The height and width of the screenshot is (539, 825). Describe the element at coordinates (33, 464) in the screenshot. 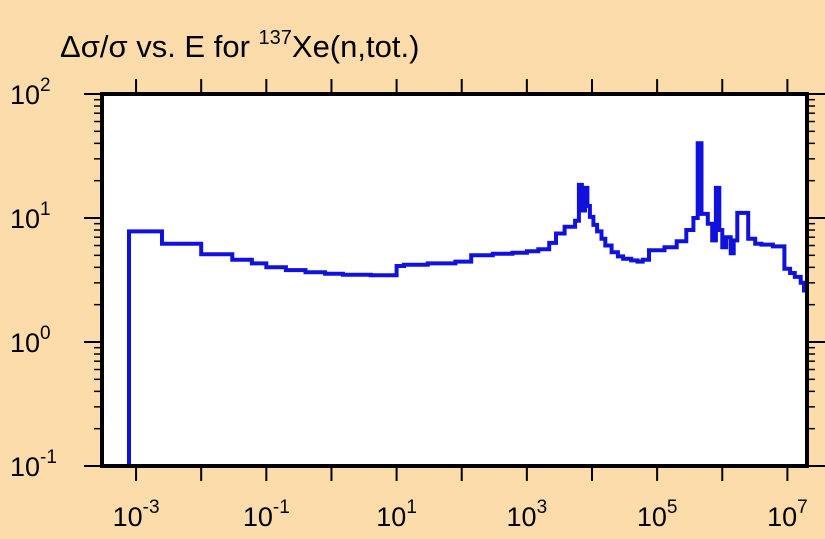

I see `y-tick-label: 10⁻¹` at that location.